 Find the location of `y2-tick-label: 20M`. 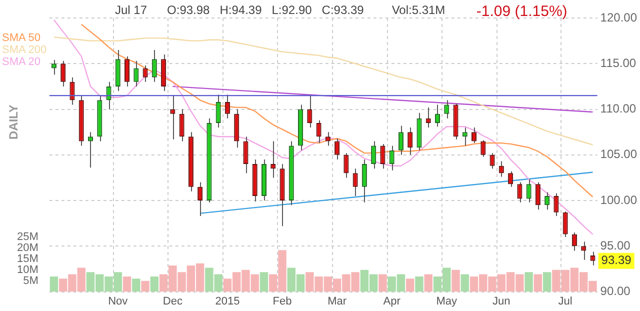

y2-tick-label: 20M is located at coordinates (27, 248).